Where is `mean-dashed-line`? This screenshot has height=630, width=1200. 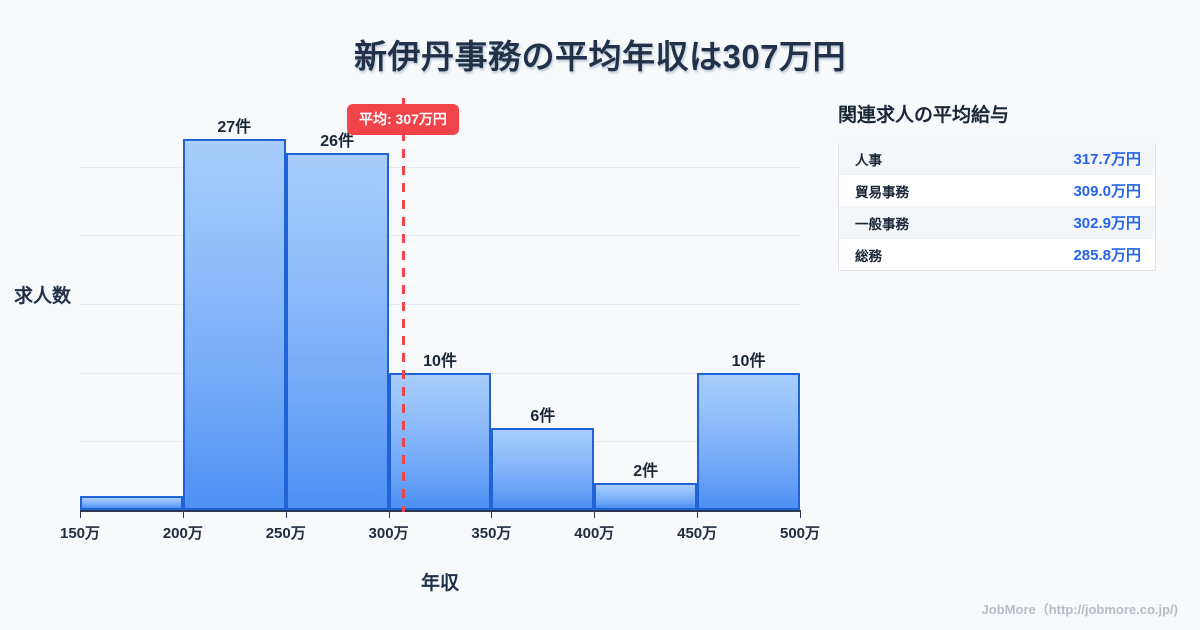
mean-dashed-line is located at coordinates (403, 305).